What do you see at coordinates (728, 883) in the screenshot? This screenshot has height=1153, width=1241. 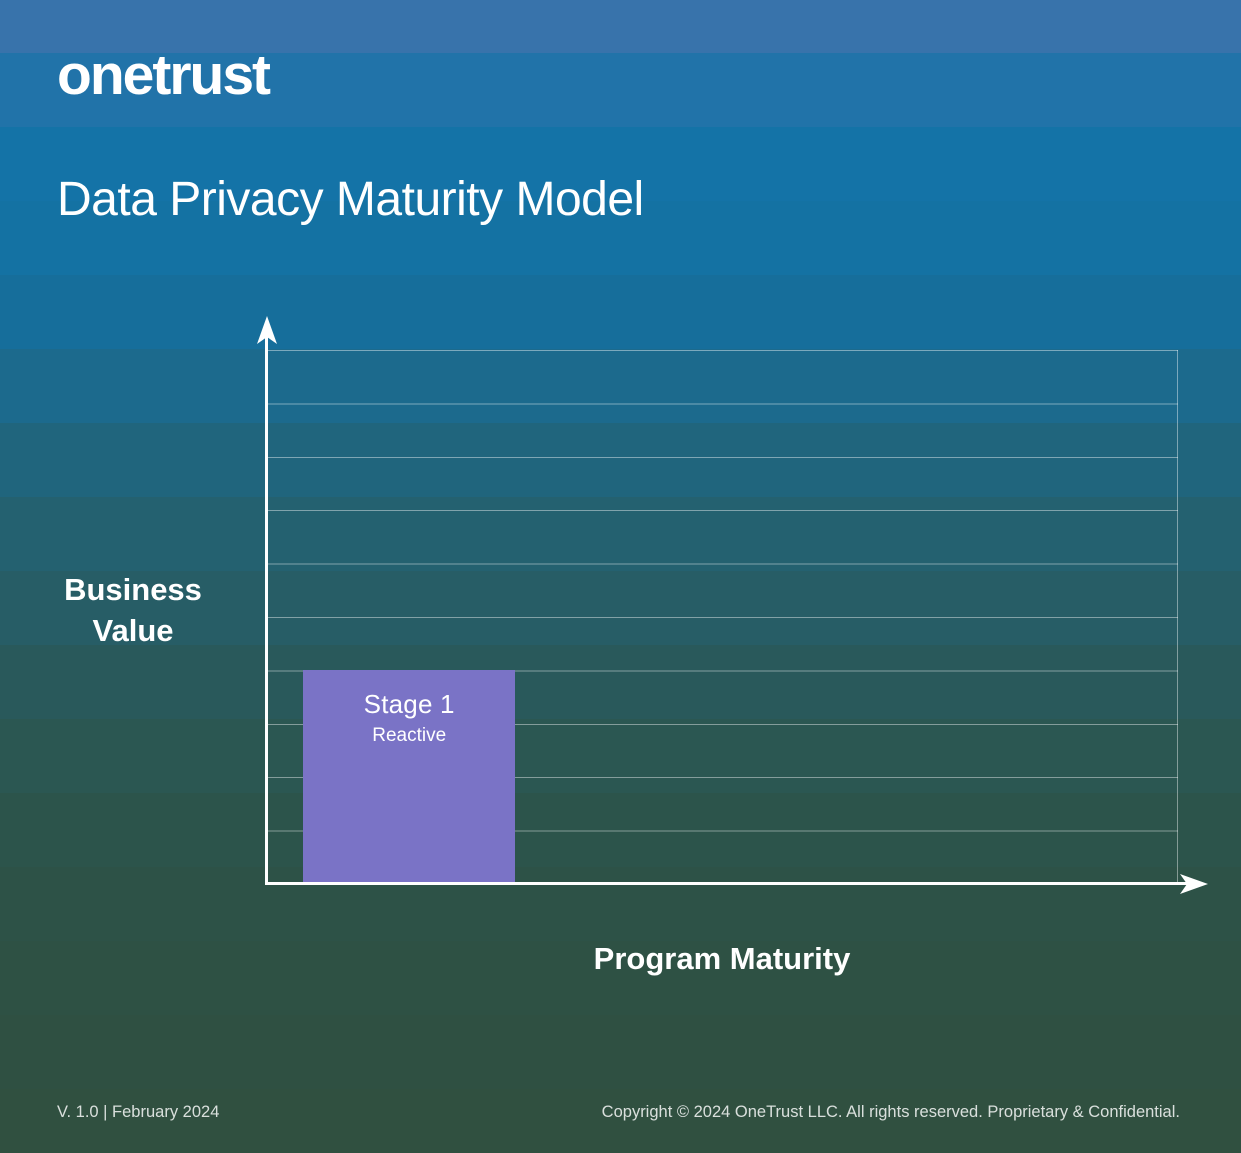 I see `x-axis-line` at bounding box center [728, 883].